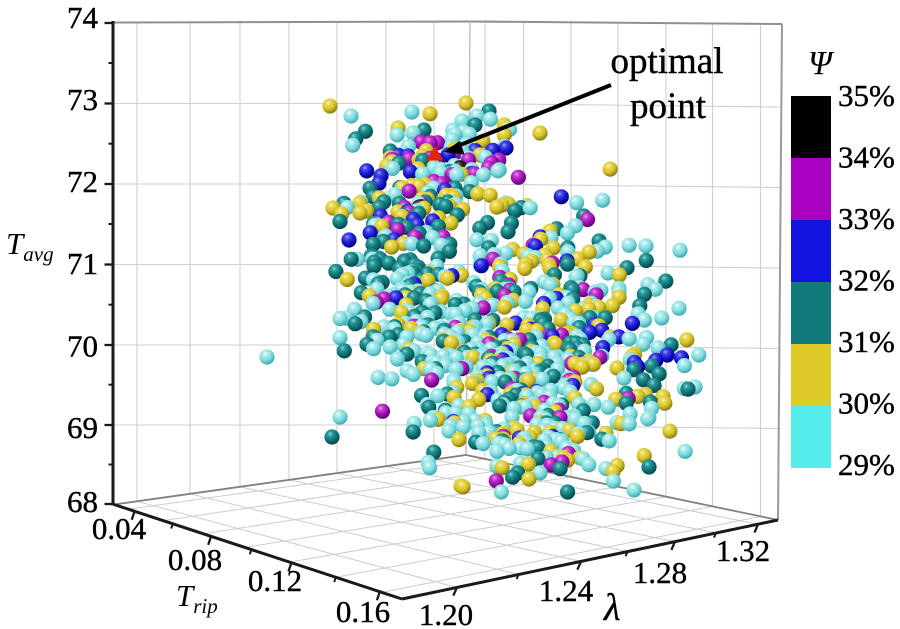 The image size is (900, 629). Describe the element at coordinates (866, 95) in the screenshot. I see `svg-text: 35%` at that location.